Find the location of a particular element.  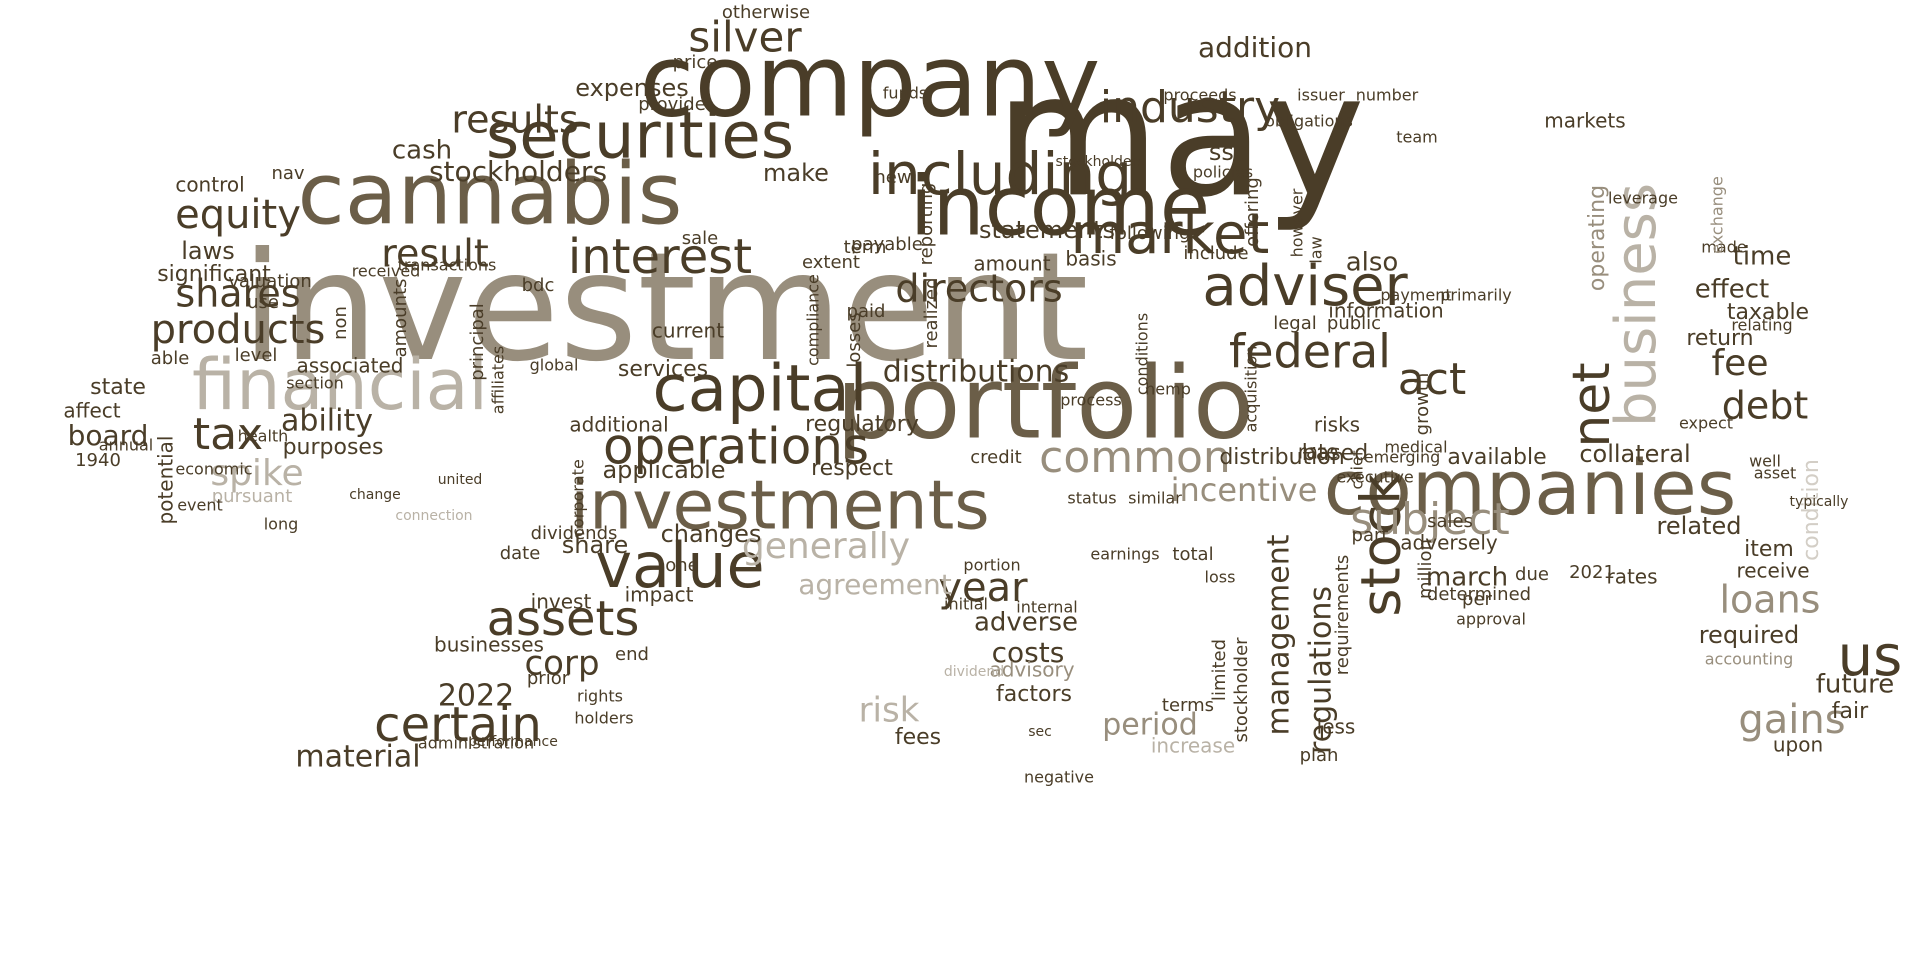

word-economic: economic is located at coordinates (213, 469).